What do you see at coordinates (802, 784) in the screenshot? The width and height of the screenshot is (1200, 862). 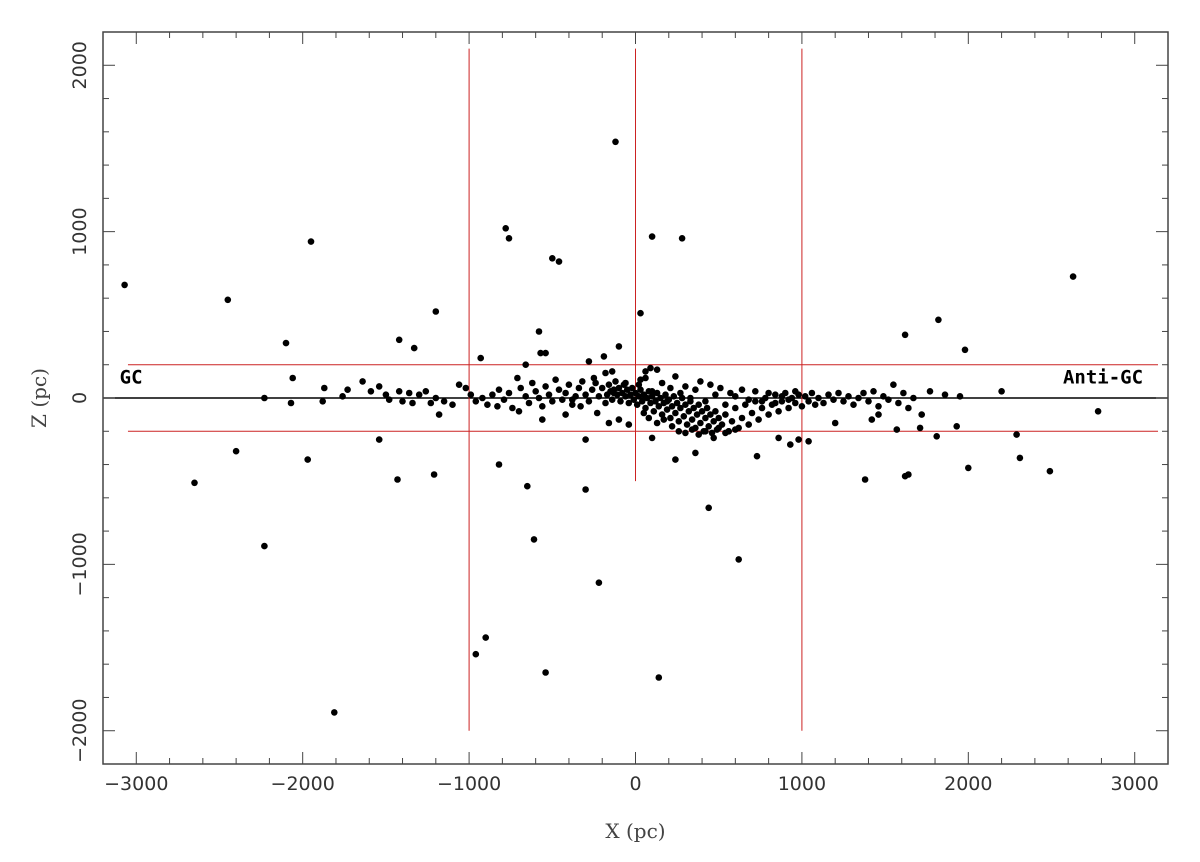 I see `x-tick-label: 1000` at bounding box center [802, 784].